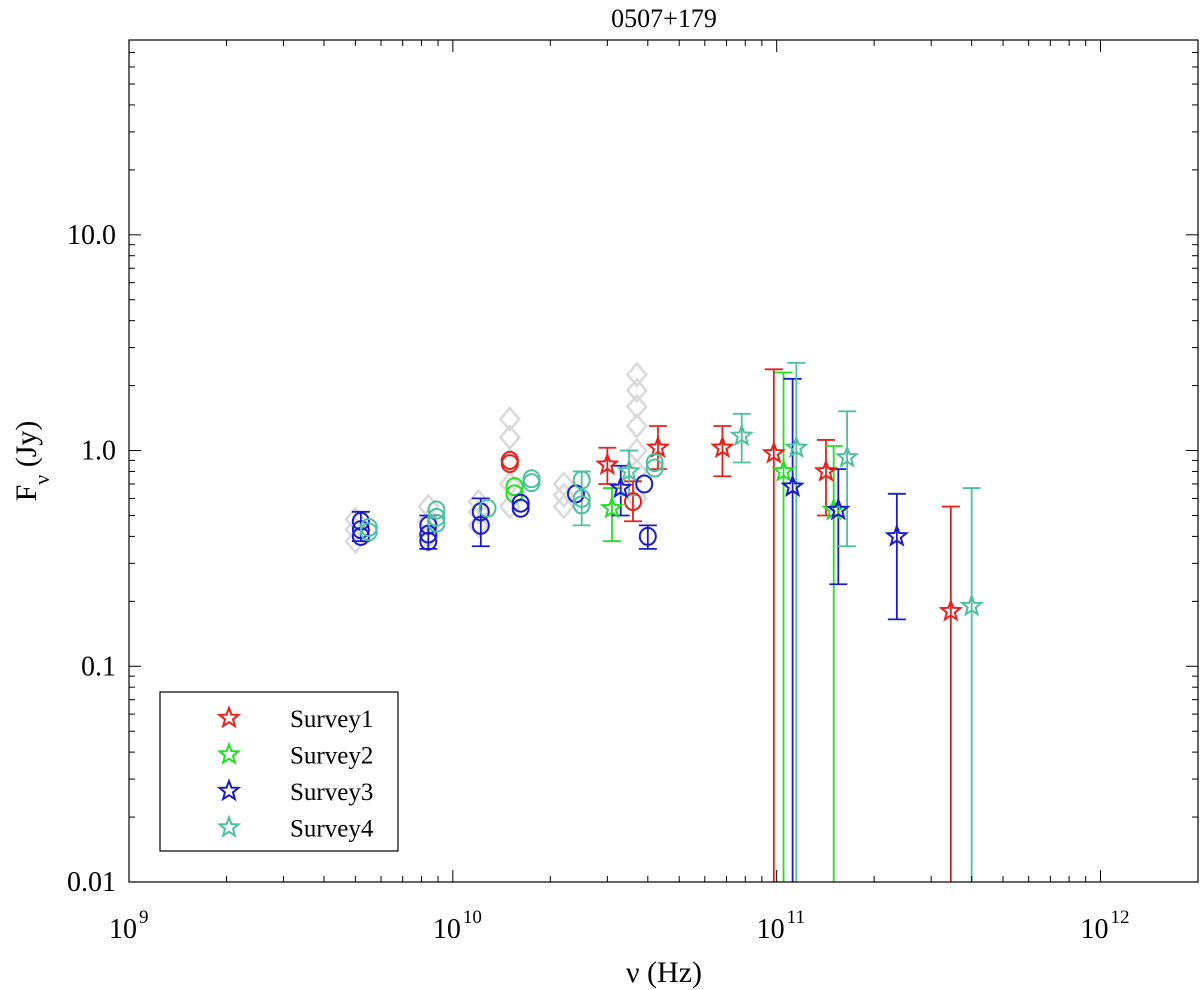 This screenshot has width=1200, height=990. I want to click on historical-data-layer, so click(496, 458).